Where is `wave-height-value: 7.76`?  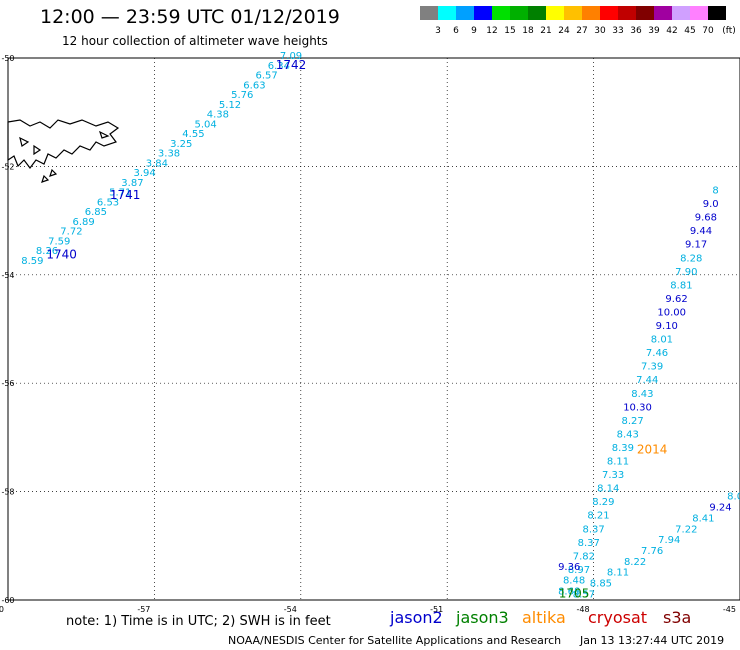 wave-height-value: 7.76 is located at coordinates (652, 551).